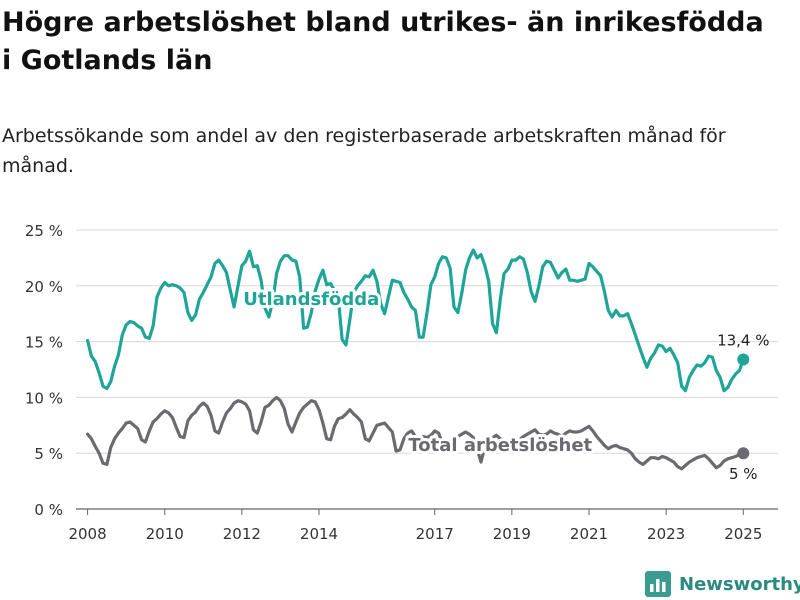 The width and height of the screenshot is (800, 600). What do you see at coordinates (512, 534) in the screenshot?
I see `x-tick-label: 2019` at bounding box center [512, 534].